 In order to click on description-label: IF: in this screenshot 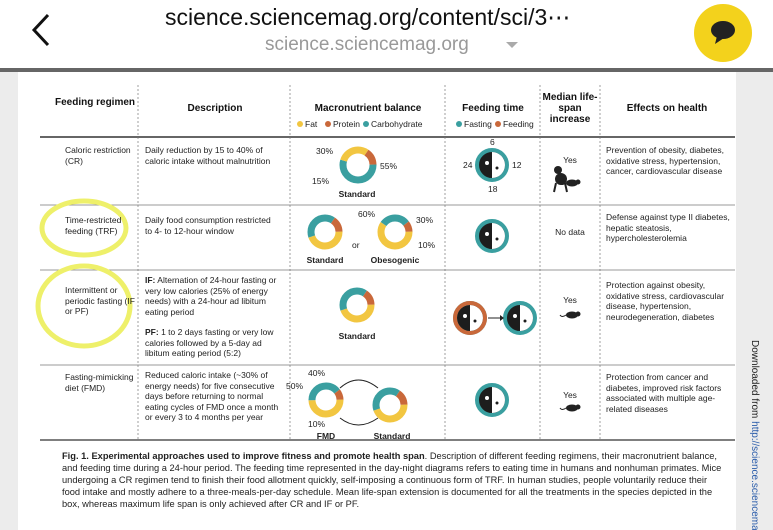, I will do `click(150, 280)`.